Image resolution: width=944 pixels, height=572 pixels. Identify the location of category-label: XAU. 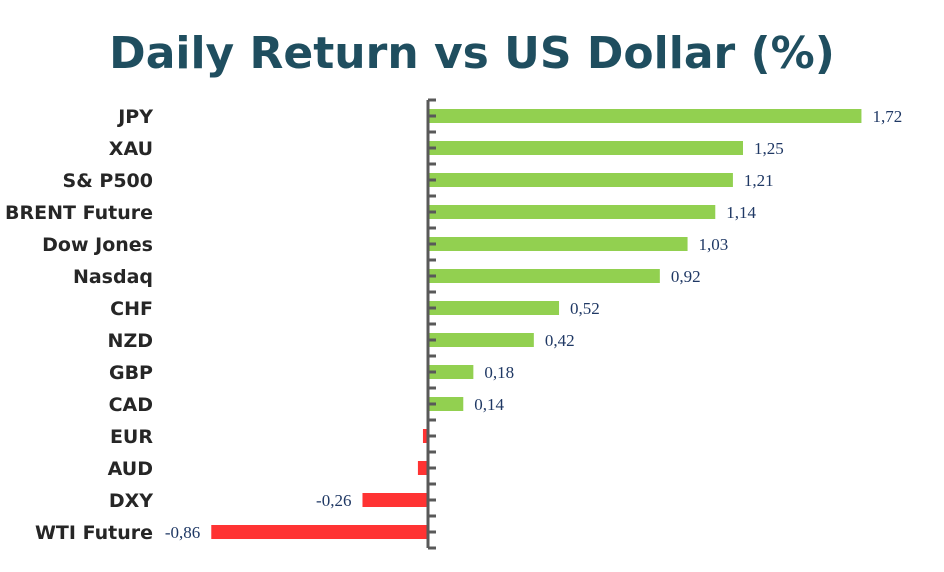
(131, 149).